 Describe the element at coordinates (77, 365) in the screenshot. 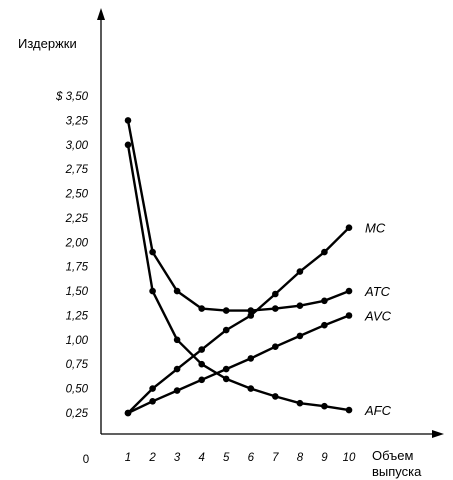

I see `y-tick-label: 0,75` at that location.